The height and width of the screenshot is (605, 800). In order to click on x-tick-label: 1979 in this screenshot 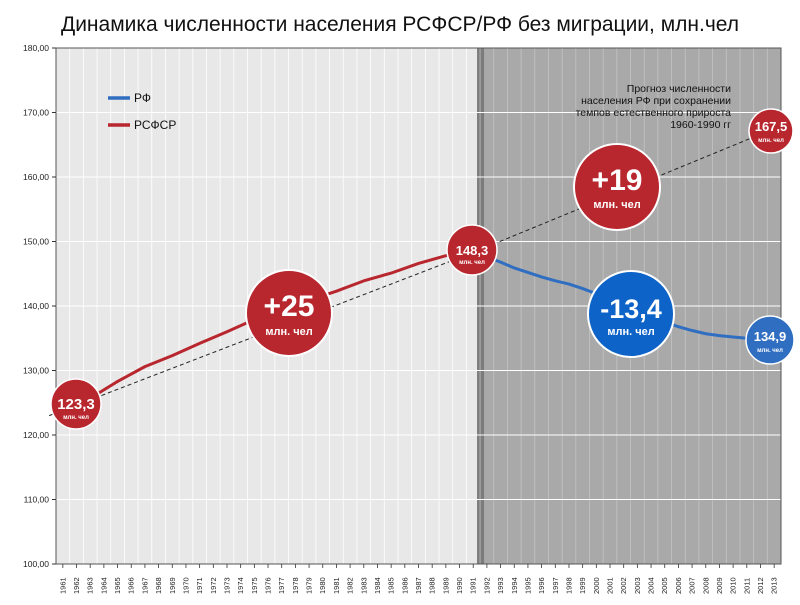, I will do `click(309, 585)`.